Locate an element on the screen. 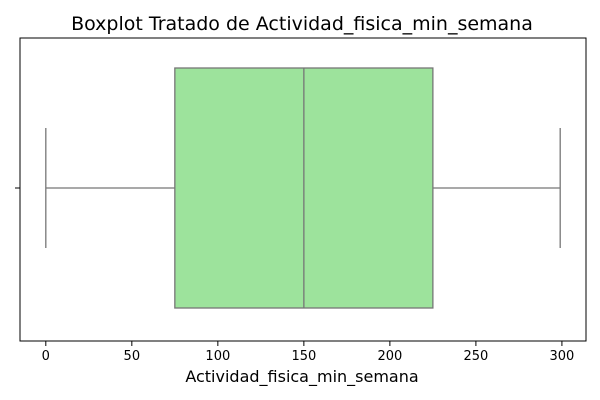  x-tick-label: 0 is located at coordinates (46, 356).